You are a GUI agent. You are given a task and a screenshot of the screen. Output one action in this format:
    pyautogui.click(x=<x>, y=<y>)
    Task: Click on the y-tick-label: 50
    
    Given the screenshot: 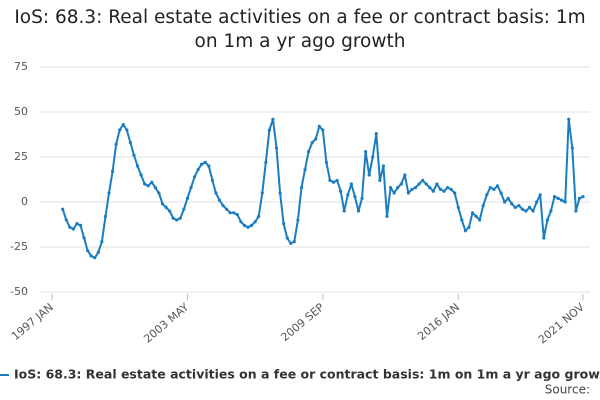 What is the action you would take?
    pyautogui.click(x=21, y=111)
    